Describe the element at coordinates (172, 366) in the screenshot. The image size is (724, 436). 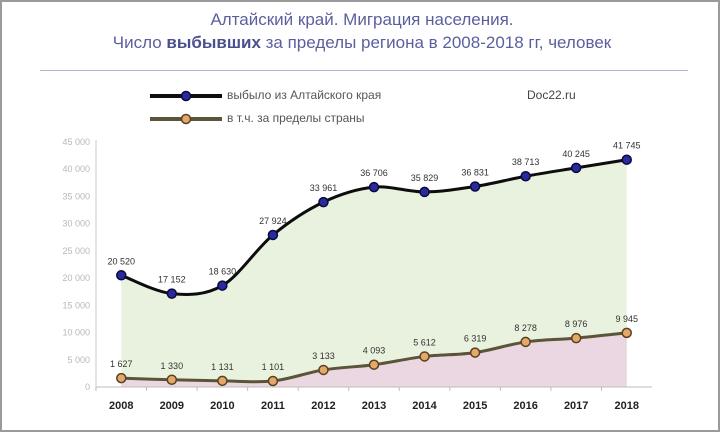
I see `series-2-data-label: 1 330` at that location.